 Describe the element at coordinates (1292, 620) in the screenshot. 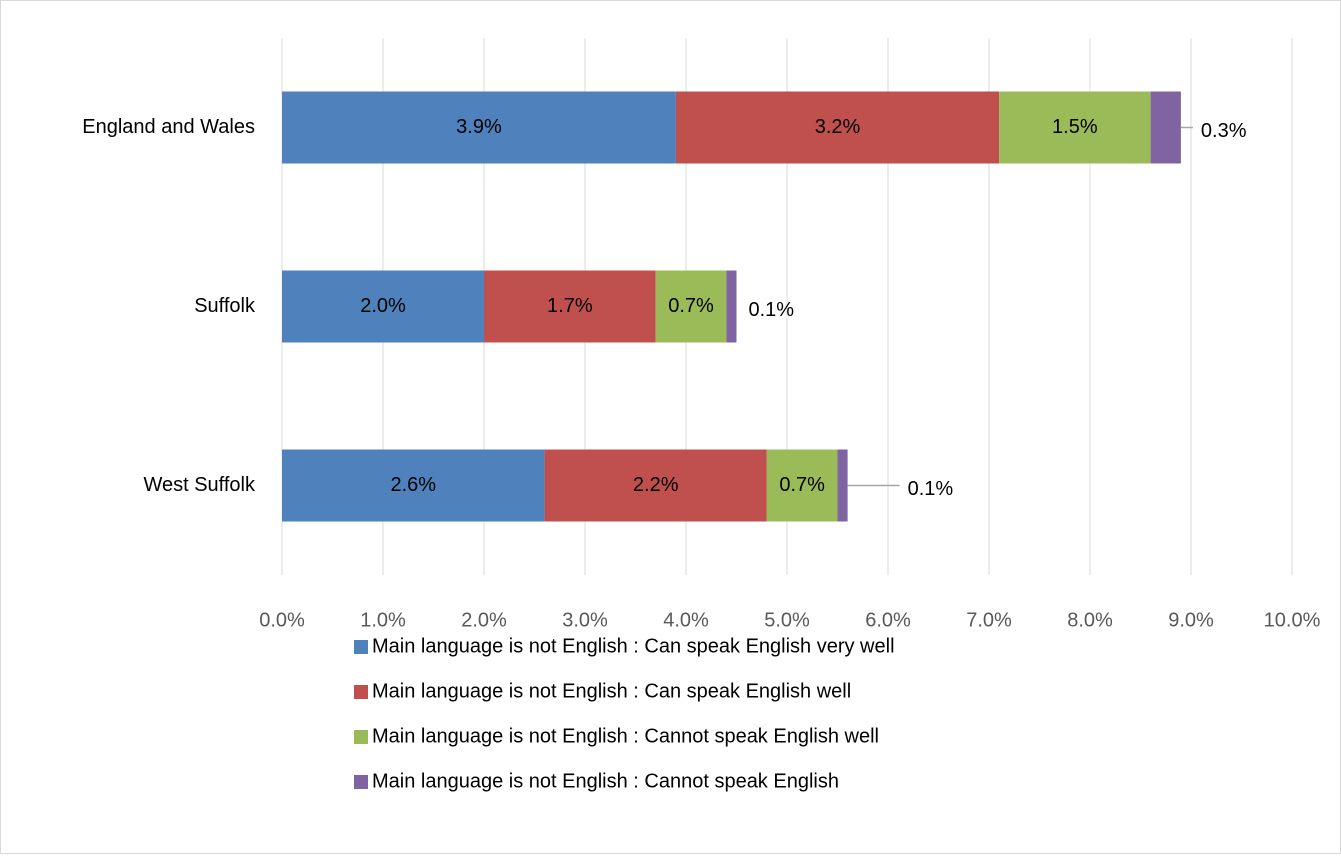

I see `x-tick-label: 10.0%` at that location.